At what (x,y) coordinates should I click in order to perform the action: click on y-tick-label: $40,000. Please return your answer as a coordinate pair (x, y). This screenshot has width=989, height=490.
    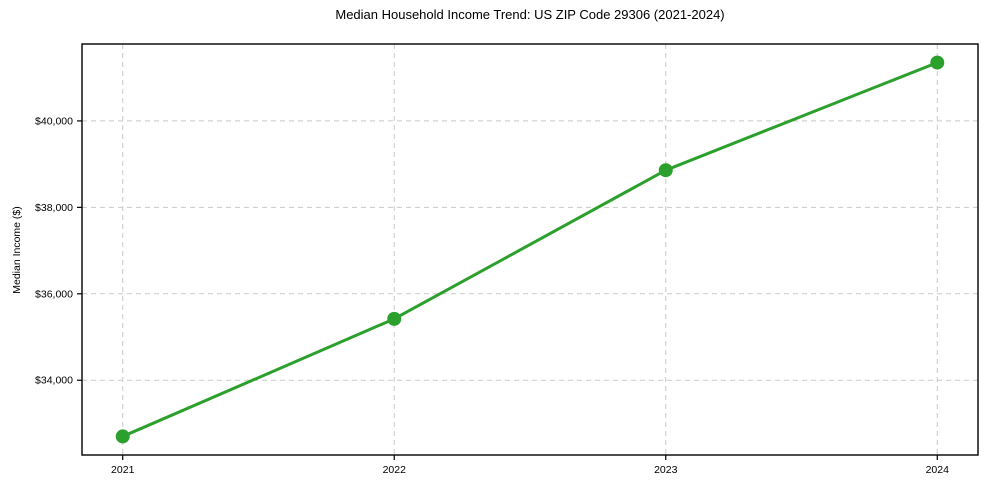
    Looking at the image, I should click on (54, 121).